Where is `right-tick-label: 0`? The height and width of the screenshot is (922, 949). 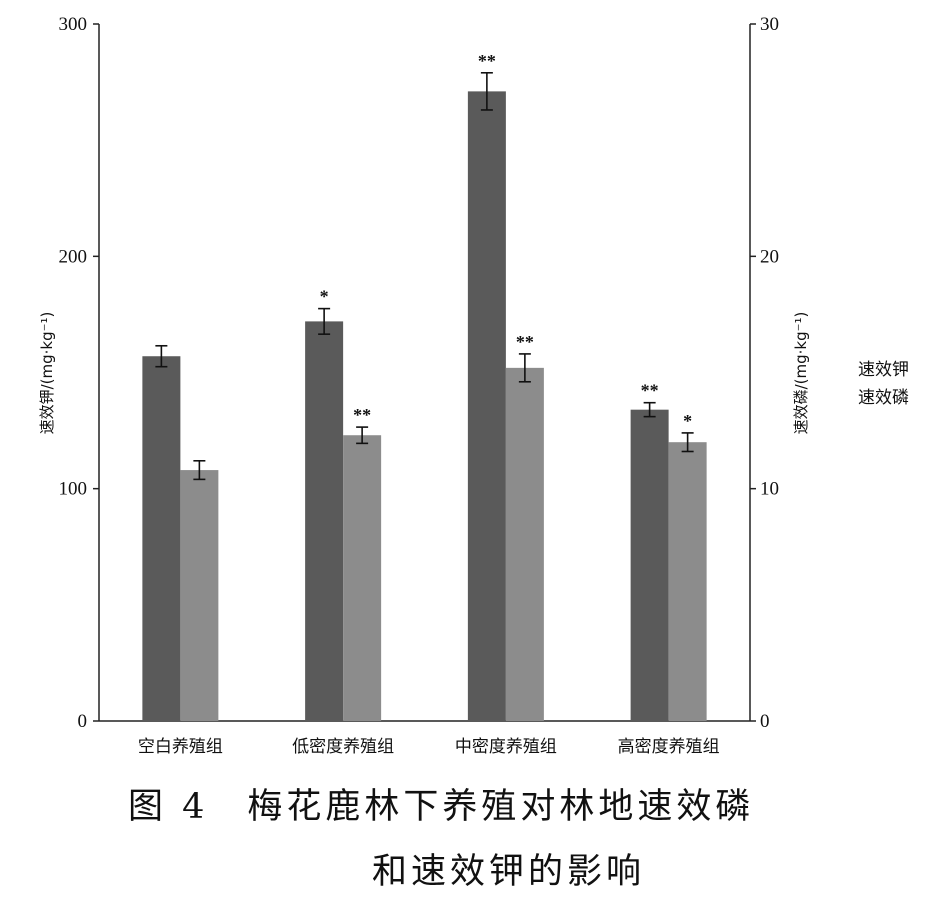
right-tick-label: 0 is located at coordinates (765, 721).